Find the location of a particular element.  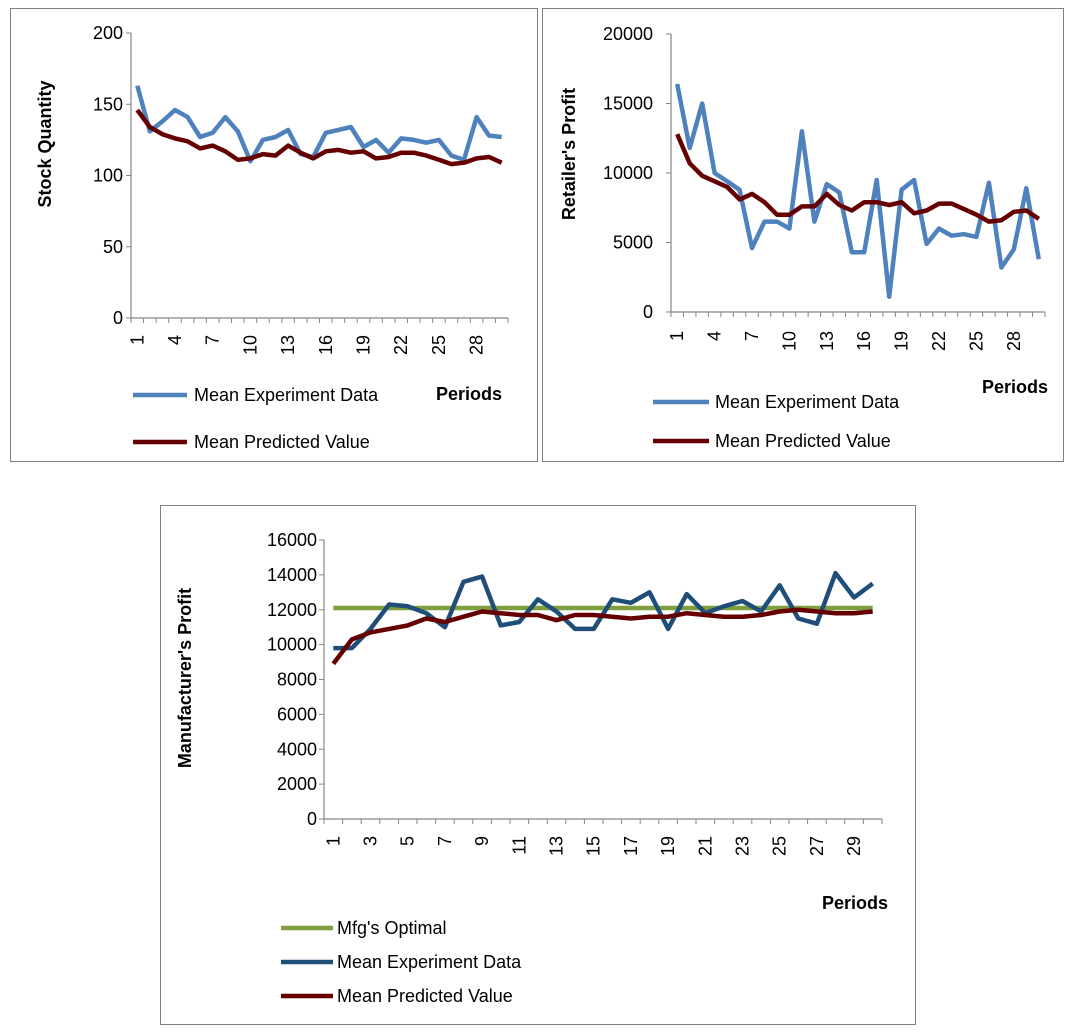

x-tick-label: 21 is located at coordinates (705, 846).